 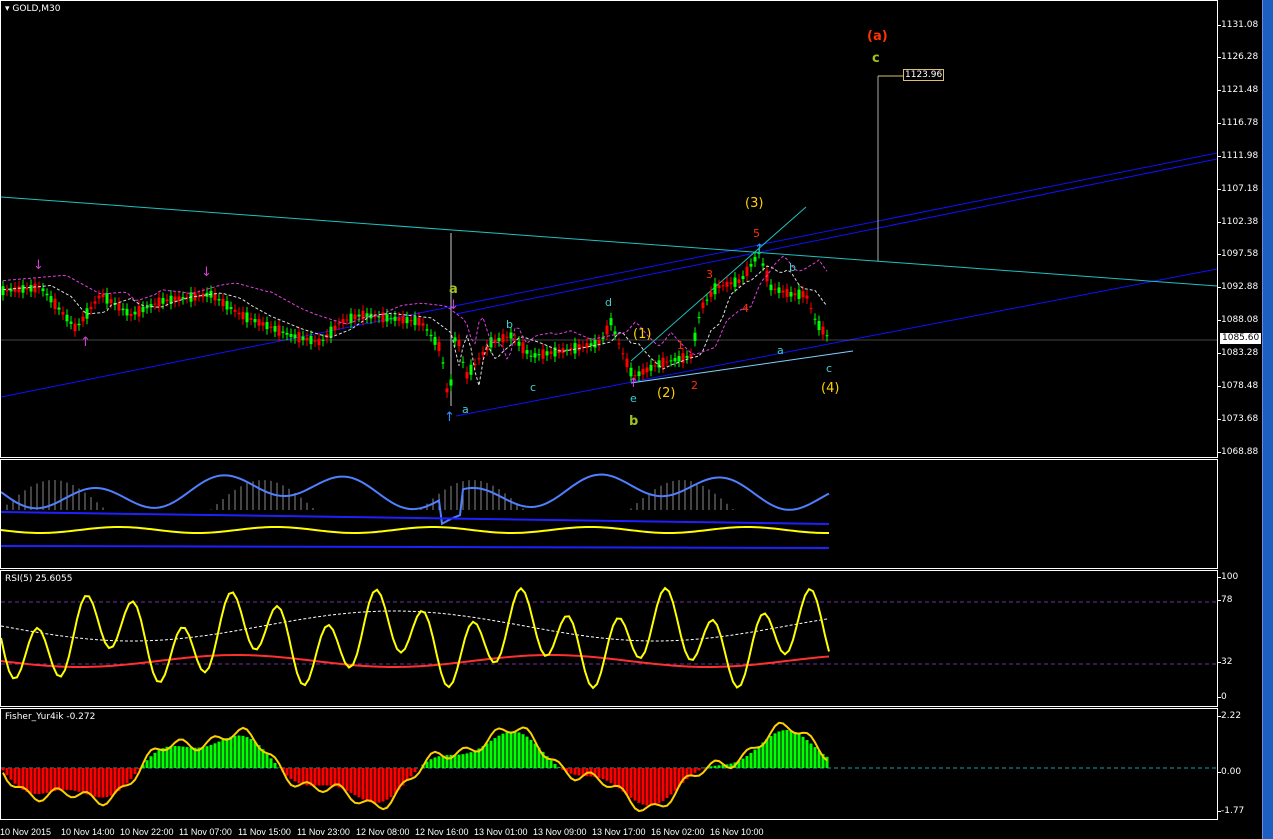 I want to click on channel-line-upper, so click(x=836, y=236).